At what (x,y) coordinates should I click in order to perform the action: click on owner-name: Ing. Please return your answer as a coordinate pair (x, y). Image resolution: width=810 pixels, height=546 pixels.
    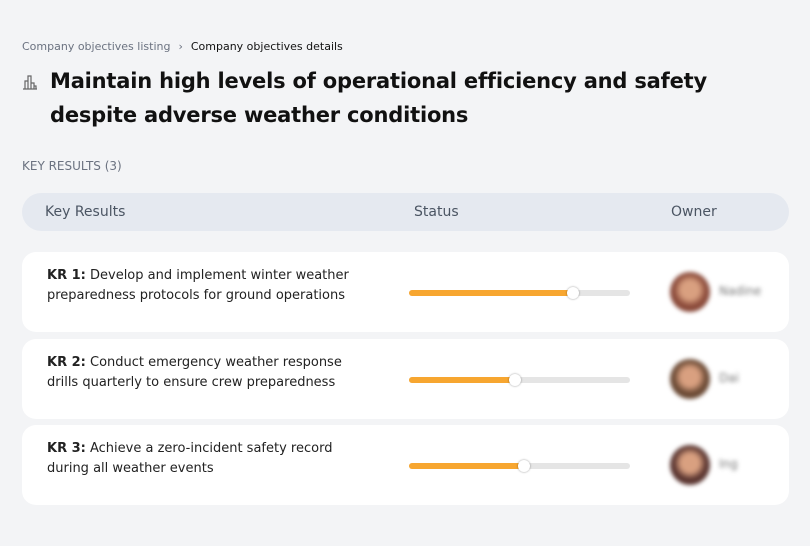
    Looking at the image, I should click on (728, 464).